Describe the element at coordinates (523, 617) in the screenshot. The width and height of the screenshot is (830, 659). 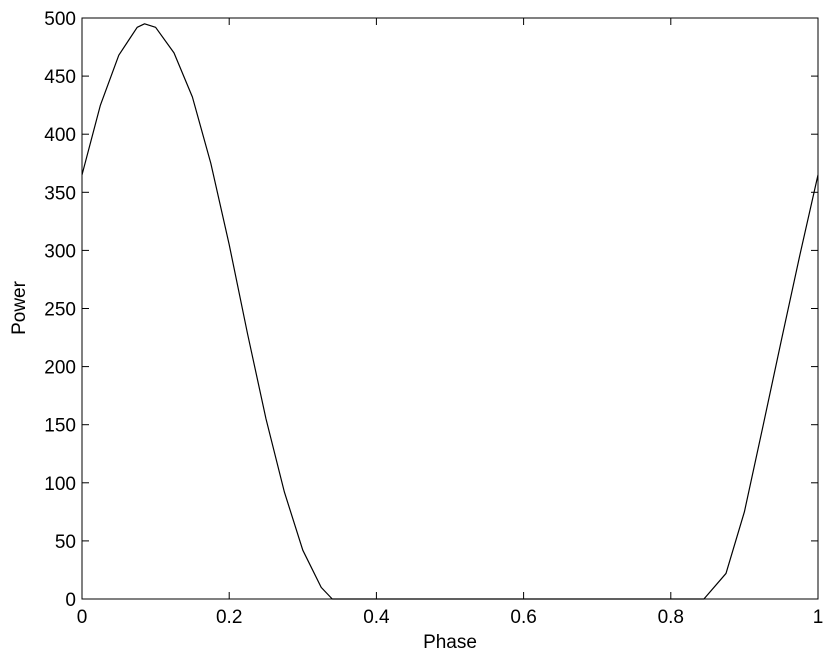
I see `x-tick-label: 0.6` at that location.